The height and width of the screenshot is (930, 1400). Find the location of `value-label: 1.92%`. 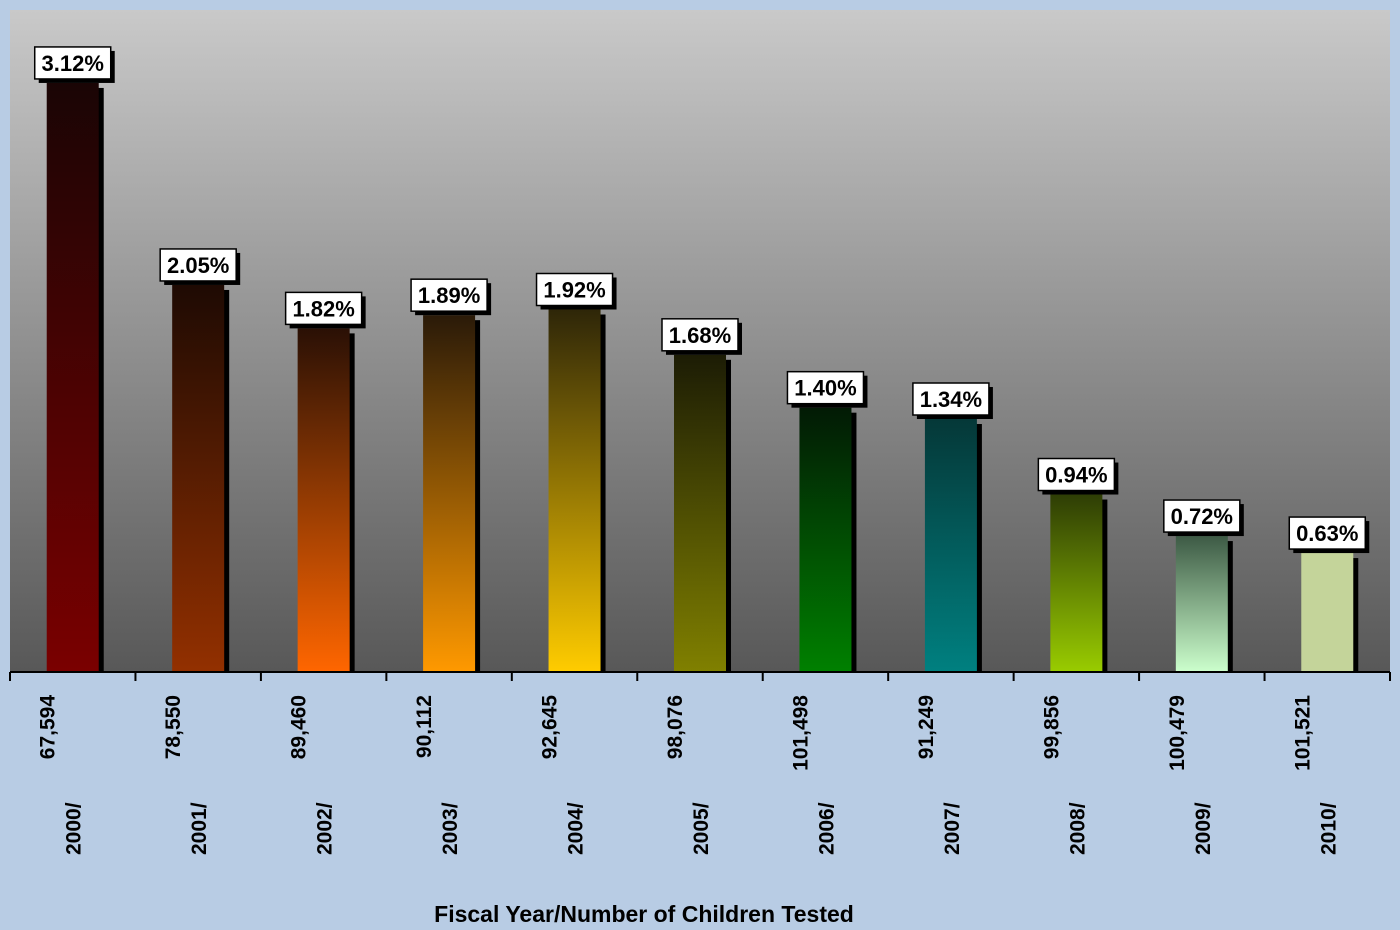

value-label: 1.92% is located at coordinates (574, 290).